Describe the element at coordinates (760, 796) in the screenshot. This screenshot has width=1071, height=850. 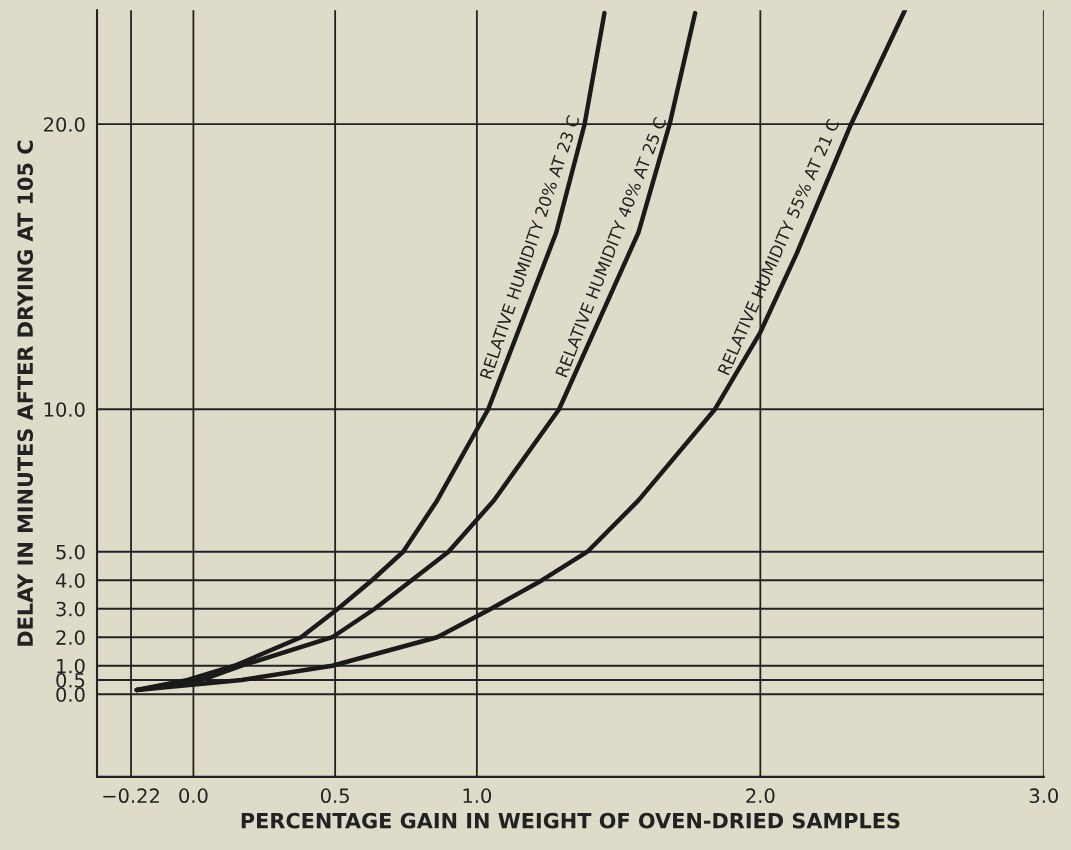
I see `x-tick-label: 2.0` at that location.